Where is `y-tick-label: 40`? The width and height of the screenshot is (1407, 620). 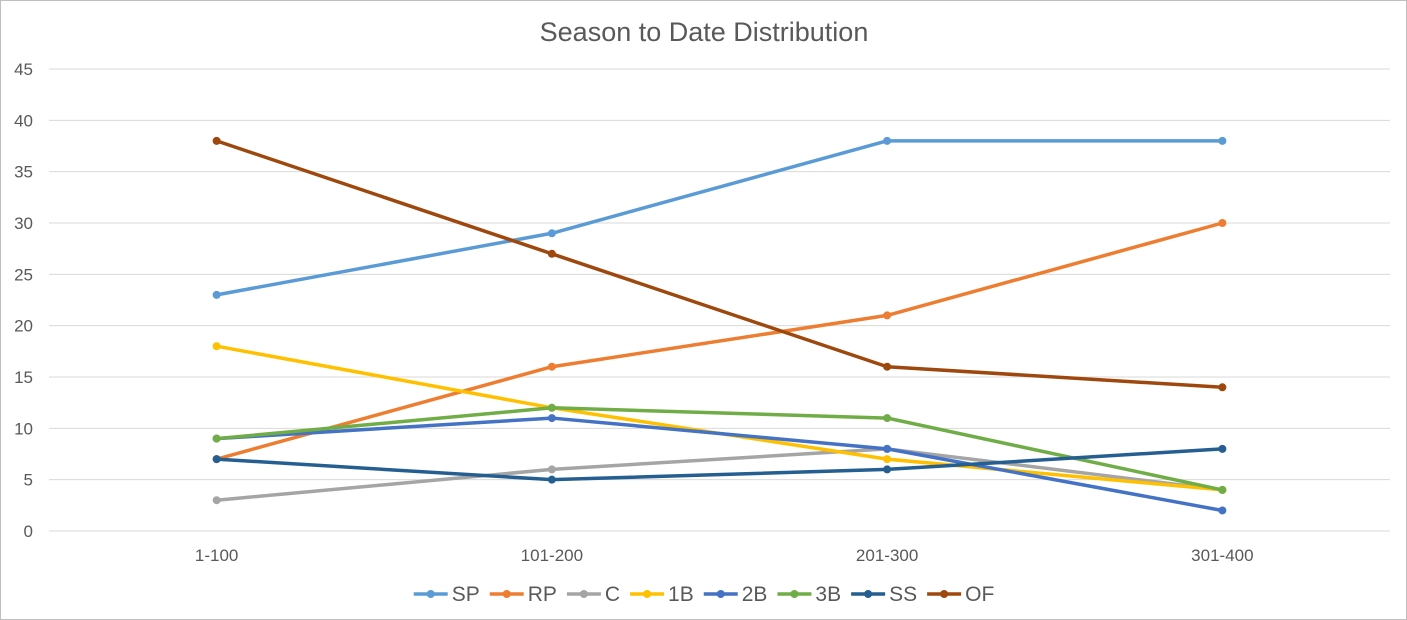 y-tick-label: 40 is located at coordinates (23, 120).